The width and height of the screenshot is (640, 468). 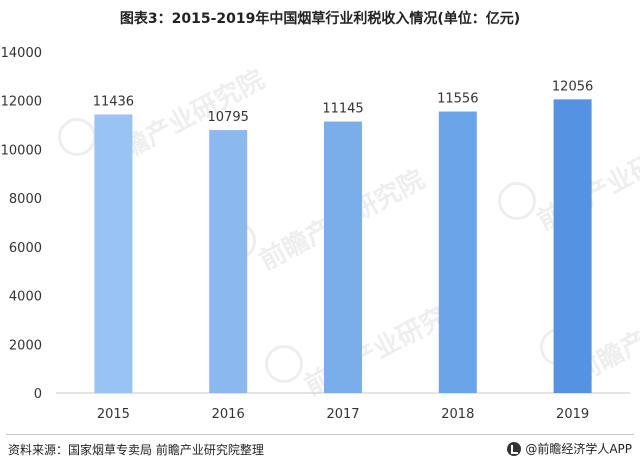 I want to click on bar-2018, so click(x=457, y=252).